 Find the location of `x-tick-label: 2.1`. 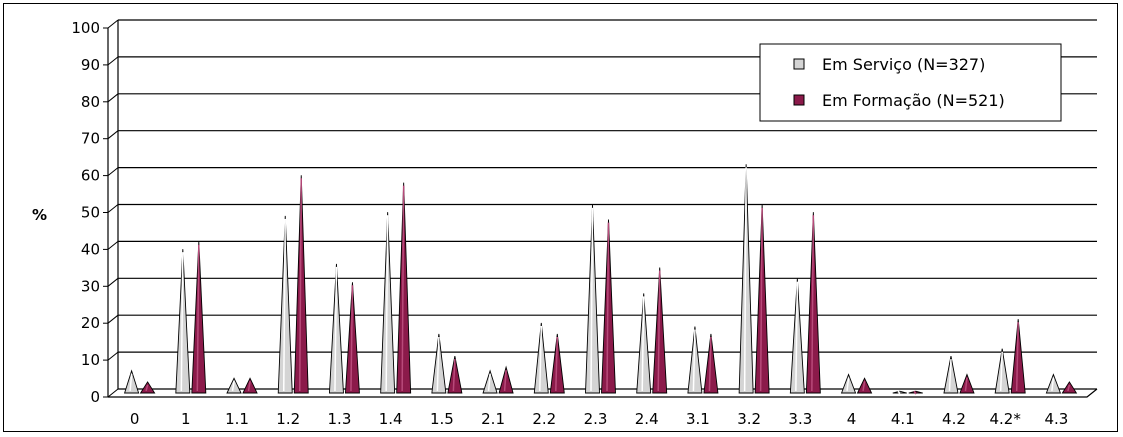

x-tick-label: 2.1 is located at coordinates (493, 419).